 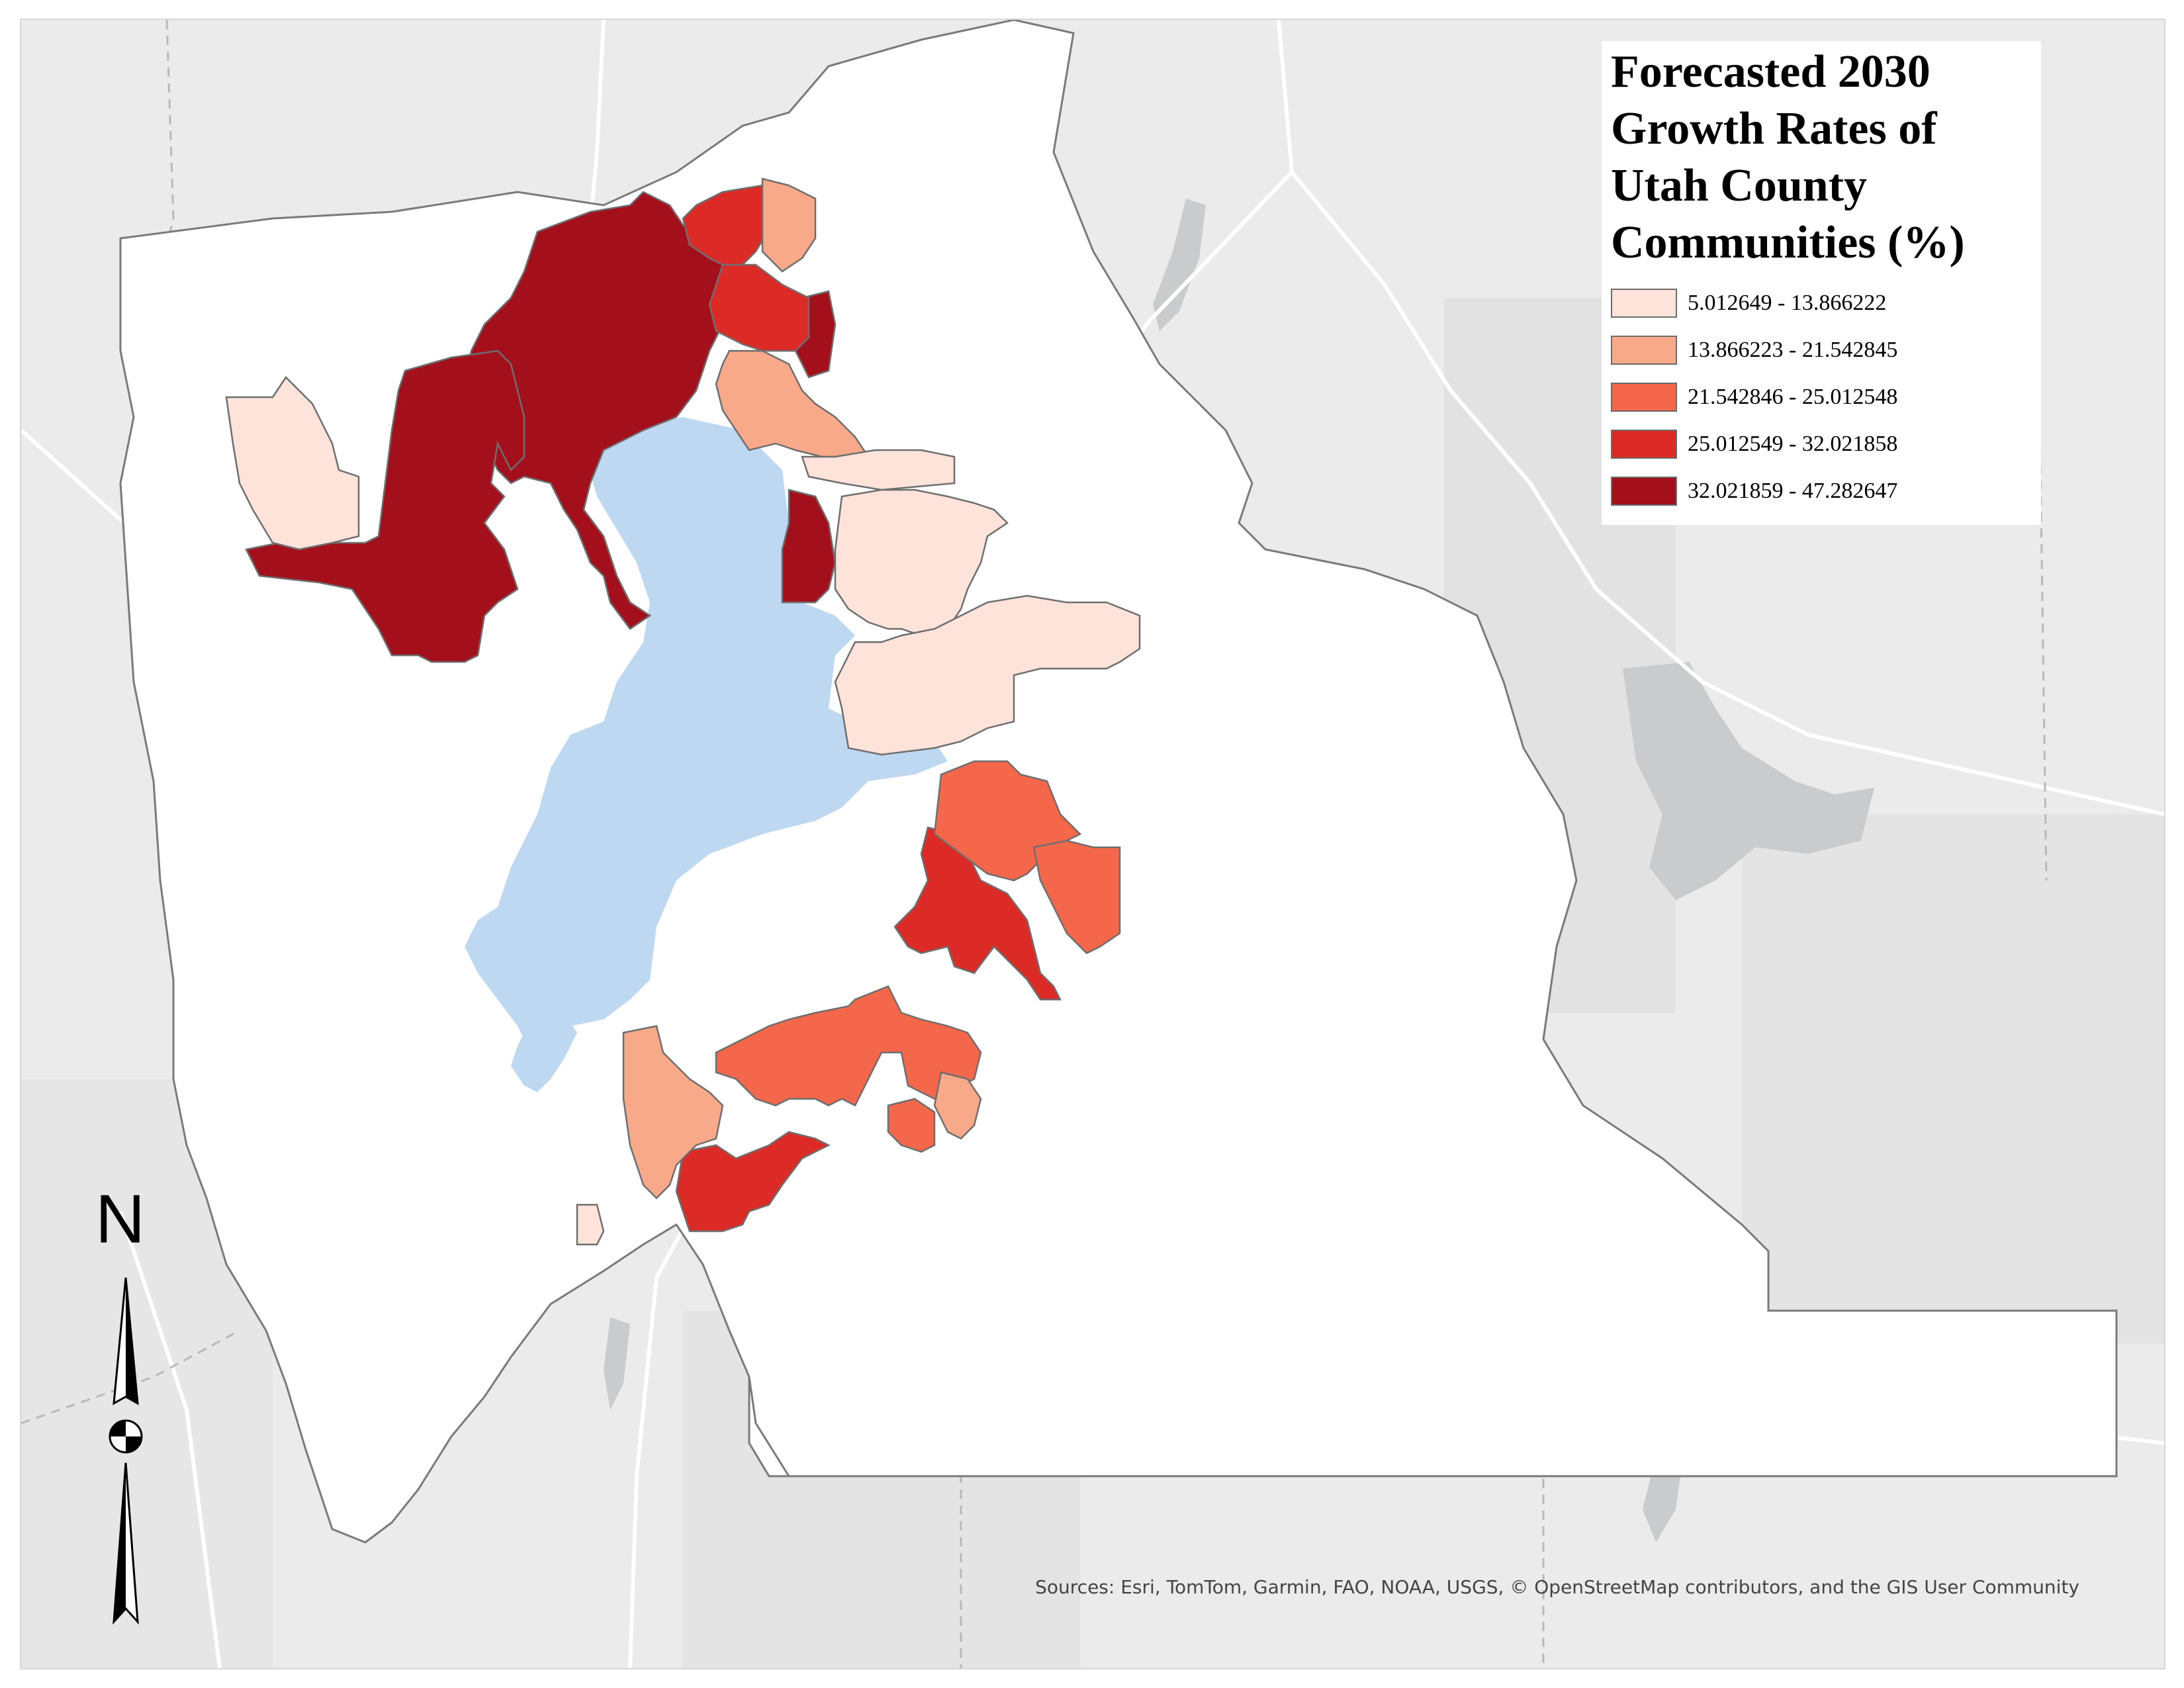 I want to click on utah-lake, so click(x=707, y=741).